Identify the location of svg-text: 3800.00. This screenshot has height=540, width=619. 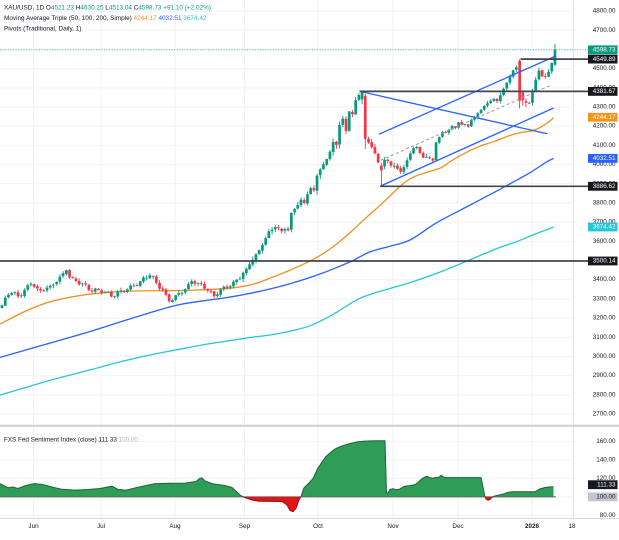
(604, 202).